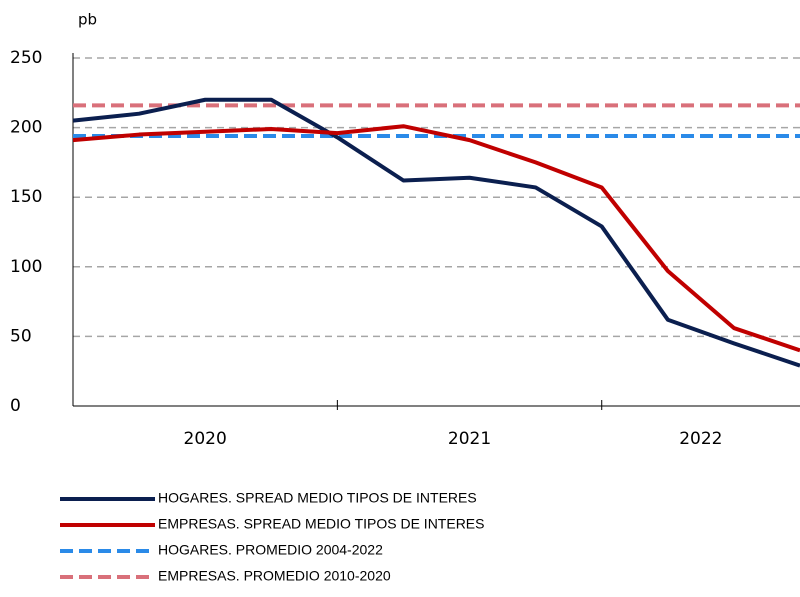 The height and width of the screenshot is (597, 800). What do you see at coordinates (205, 439) in the screenshot?
I see `x-tick-label: 2020` at bounding box center [205, 439].